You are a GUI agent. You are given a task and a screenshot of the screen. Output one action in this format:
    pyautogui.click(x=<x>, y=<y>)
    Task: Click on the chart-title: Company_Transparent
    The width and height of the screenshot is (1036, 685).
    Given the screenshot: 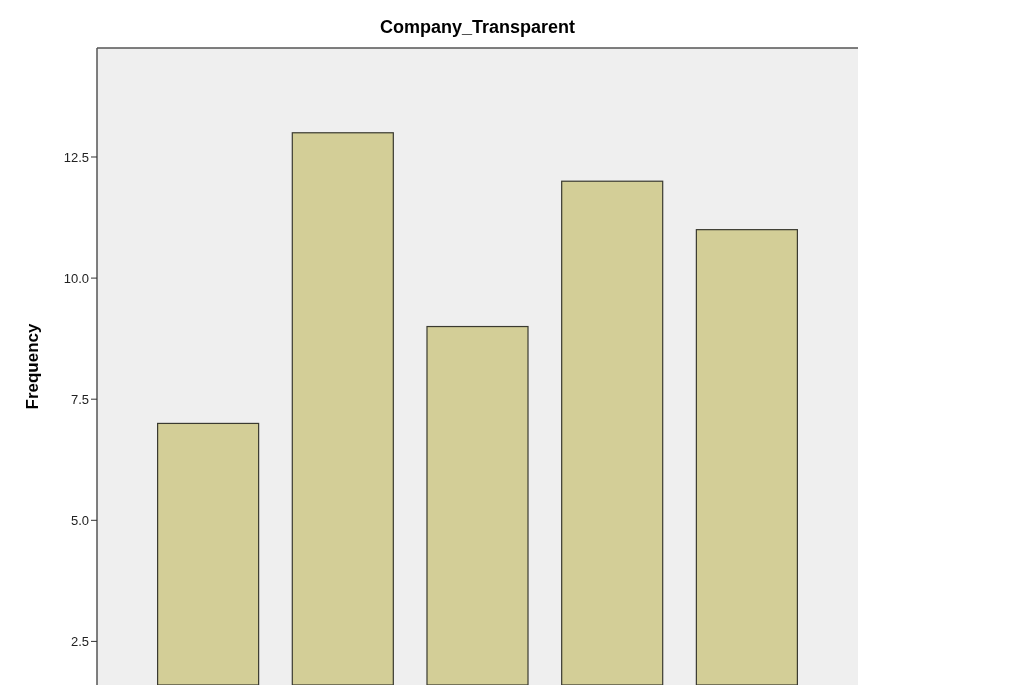 What is the action you would take?
    pyautogui.click(x=477, y=27)
    